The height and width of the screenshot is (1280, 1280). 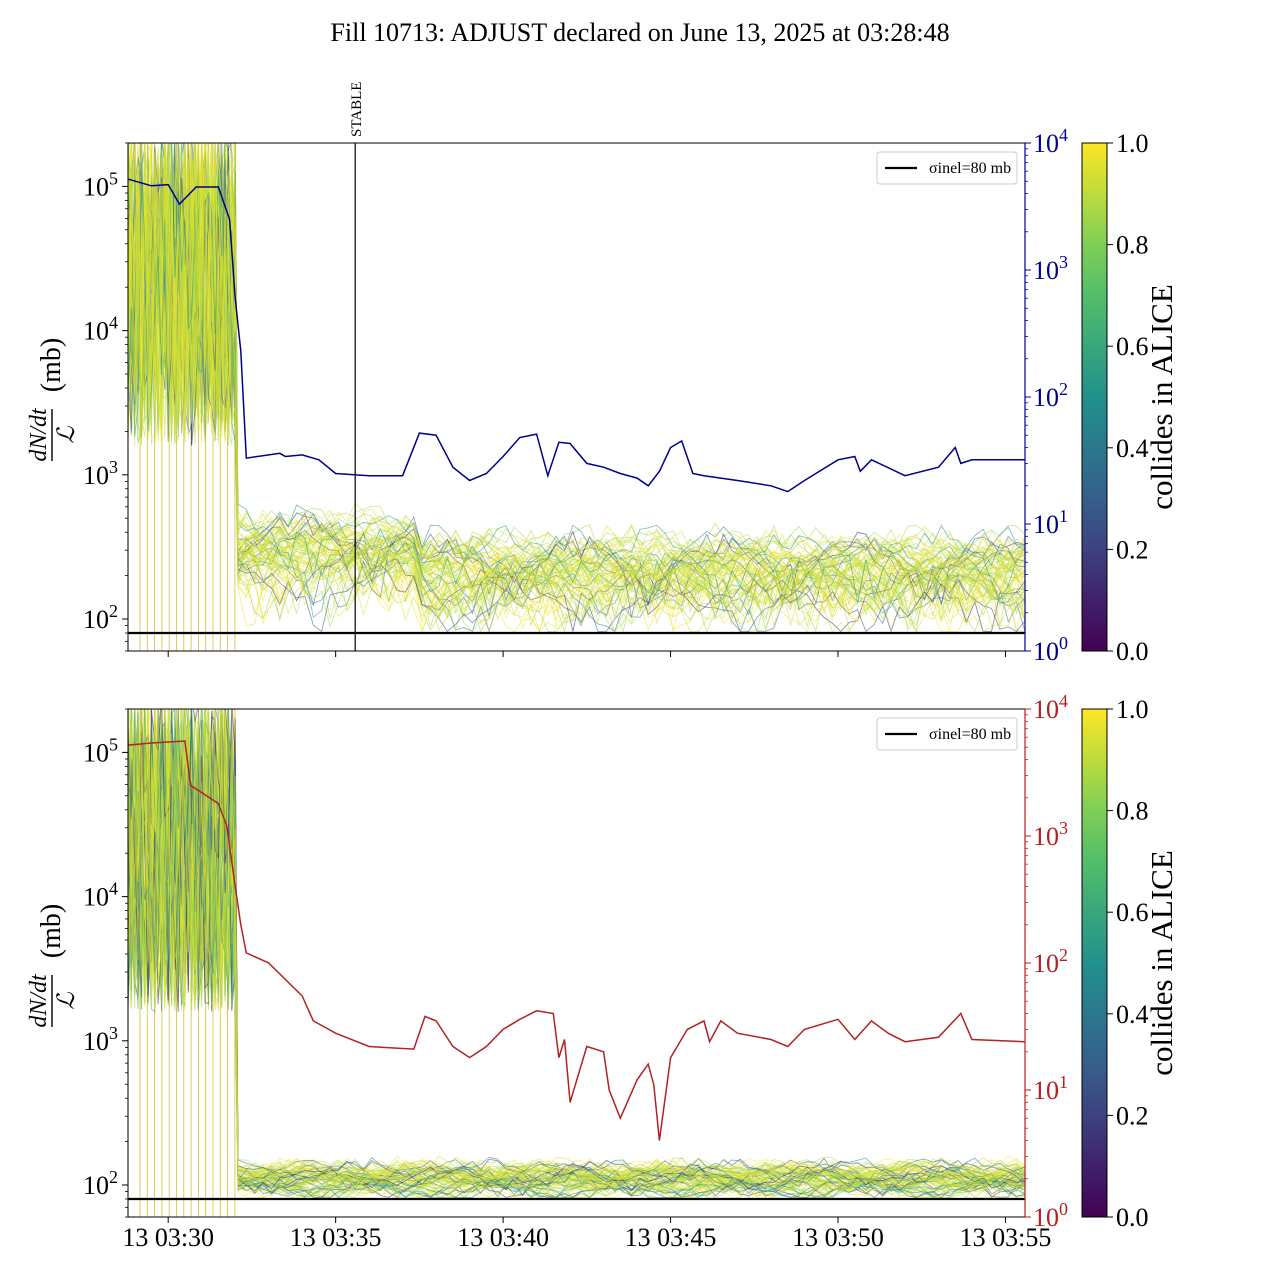 What do you see at coordinates (1050, 649) in the screenshot?
I see `right-tick-label: 10⁰` at bounding box center [1050, 649].